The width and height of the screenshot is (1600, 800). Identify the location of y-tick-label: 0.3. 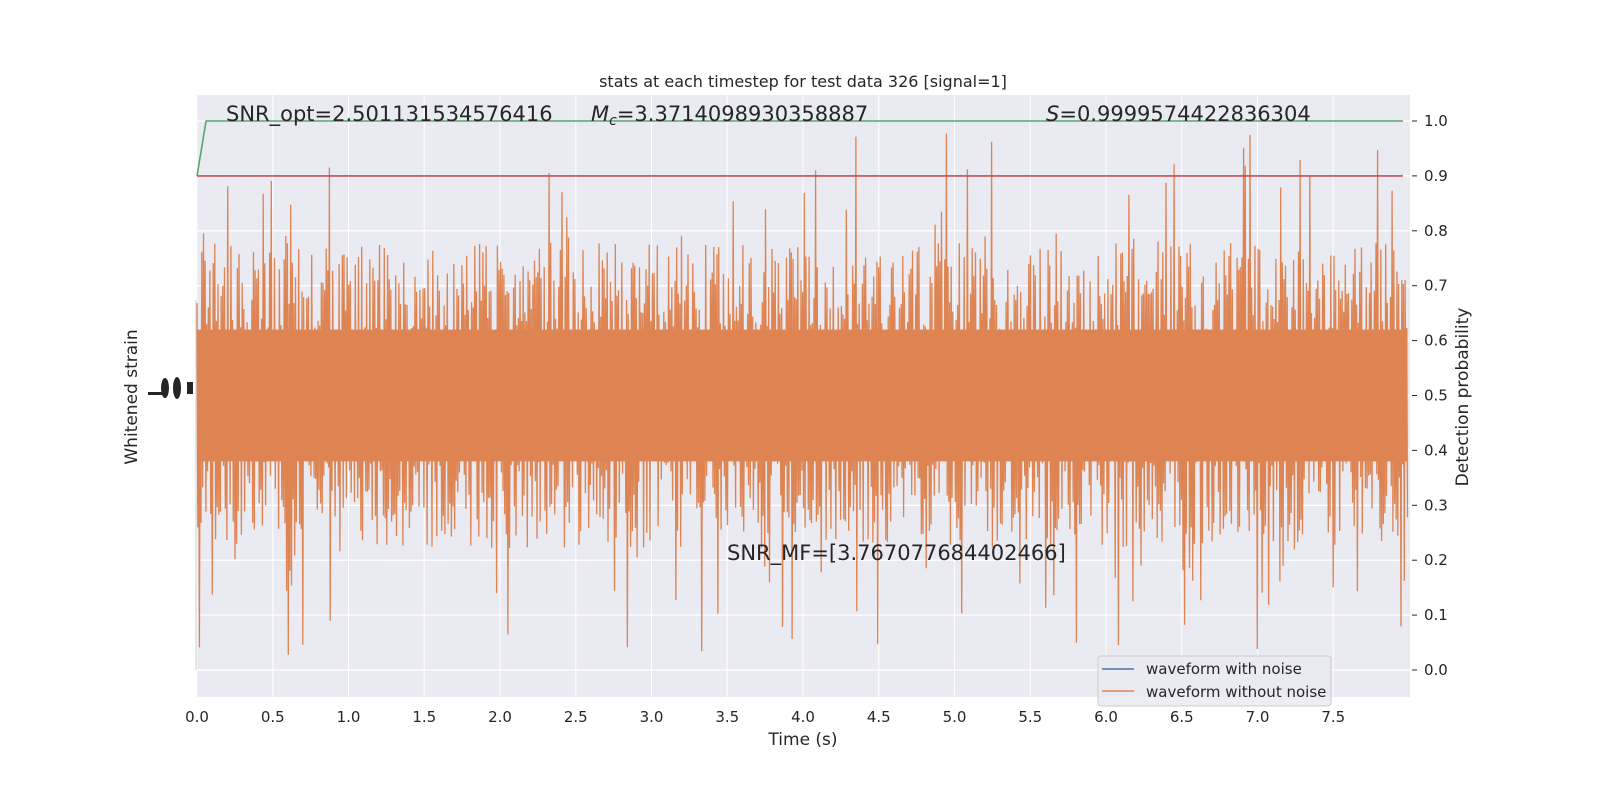
(1436, 505).